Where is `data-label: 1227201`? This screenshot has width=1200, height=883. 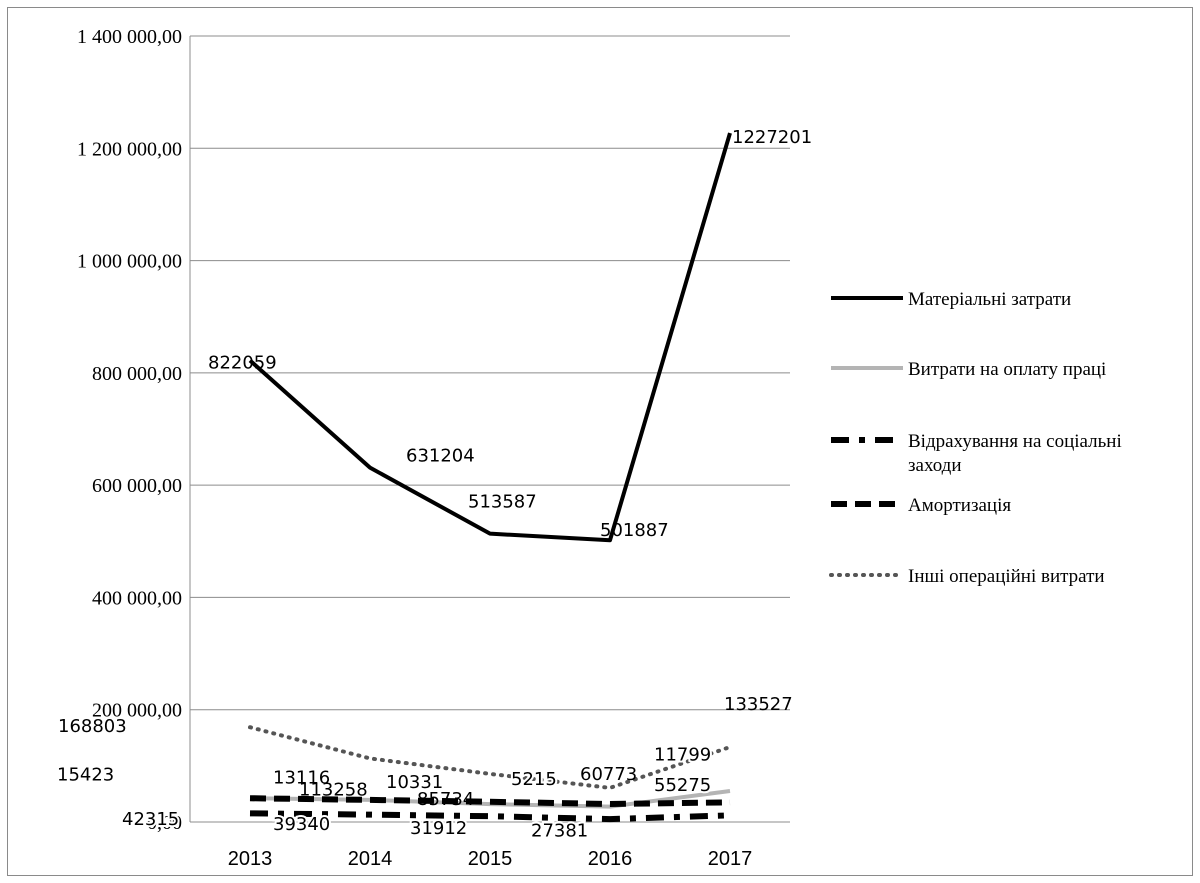
data-label: 1227201 is located at coordinates (772, 137).